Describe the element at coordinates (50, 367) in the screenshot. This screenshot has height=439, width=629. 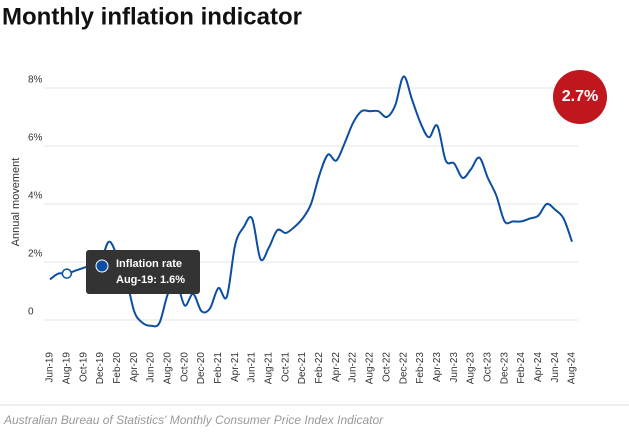
I see `x-tick-label: Jun-19` at that location.